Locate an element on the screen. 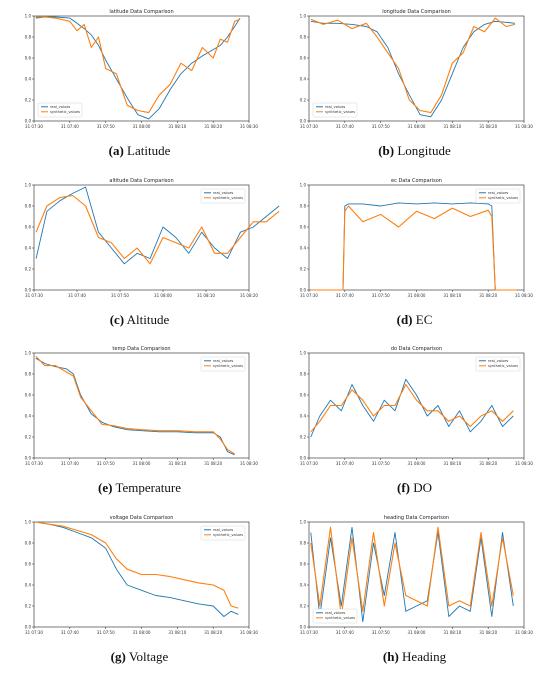 The image size is (550, 674). caption-letter: (f) is located at coordinates (403, 487).